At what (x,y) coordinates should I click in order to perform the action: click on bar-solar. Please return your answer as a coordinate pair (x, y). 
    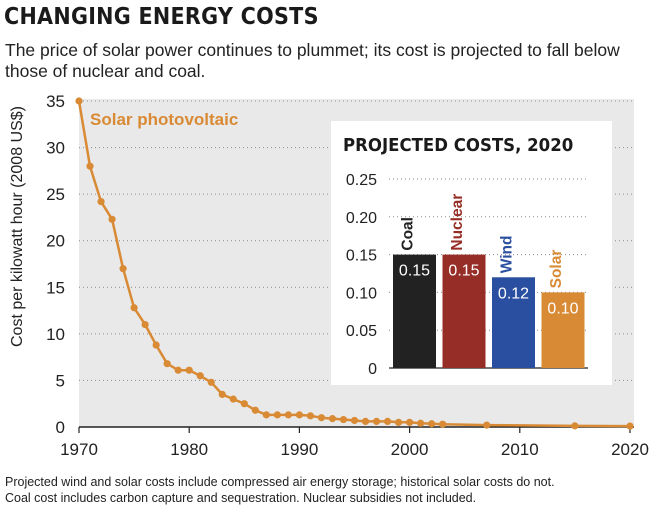
    Looking at the image, I should click on (563, 330).